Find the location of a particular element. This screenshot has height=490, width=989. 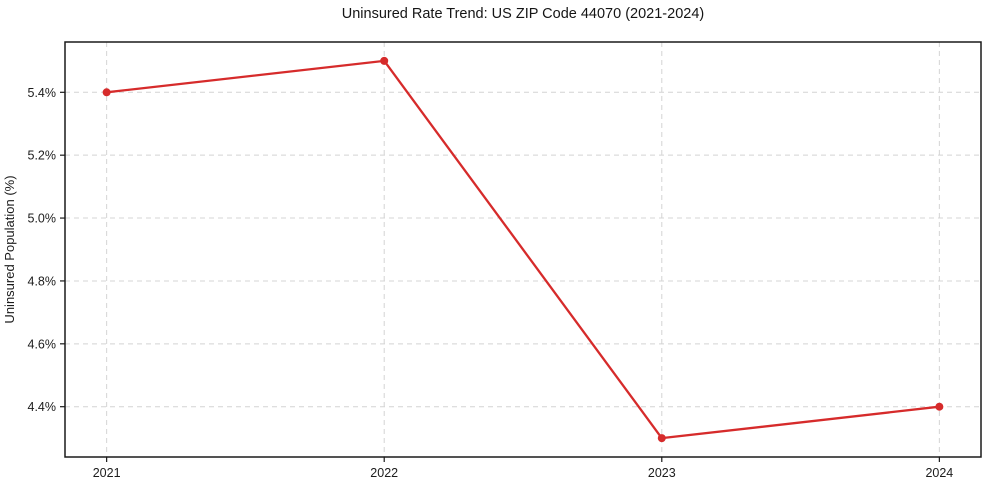

y-tick-label: 4.4% is located at coordinates (42, 407).